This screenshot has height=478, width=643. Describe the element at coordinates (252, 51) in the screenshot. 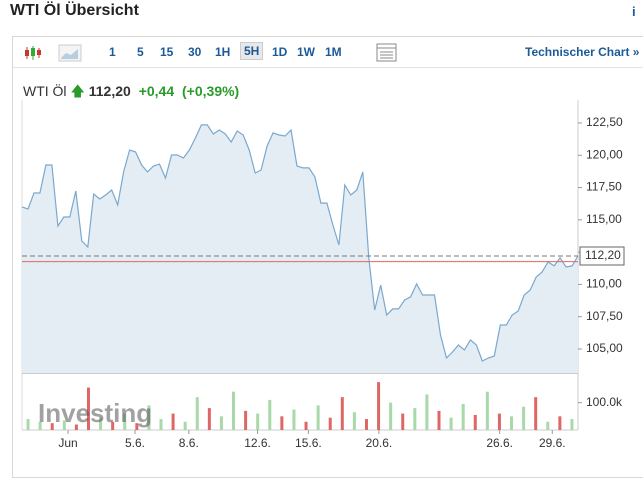

I see `interval-button: 5H` at that location.